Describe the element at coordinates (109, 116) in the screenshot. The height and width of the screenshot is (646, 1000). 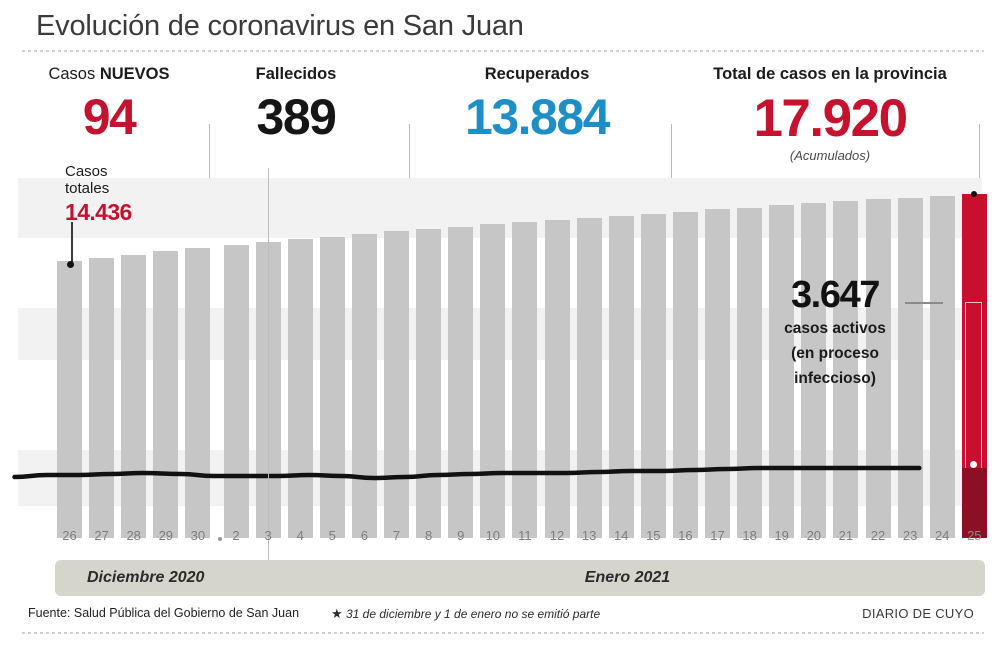
I see `kpi-casos-nuevos-value: 94` at that location.